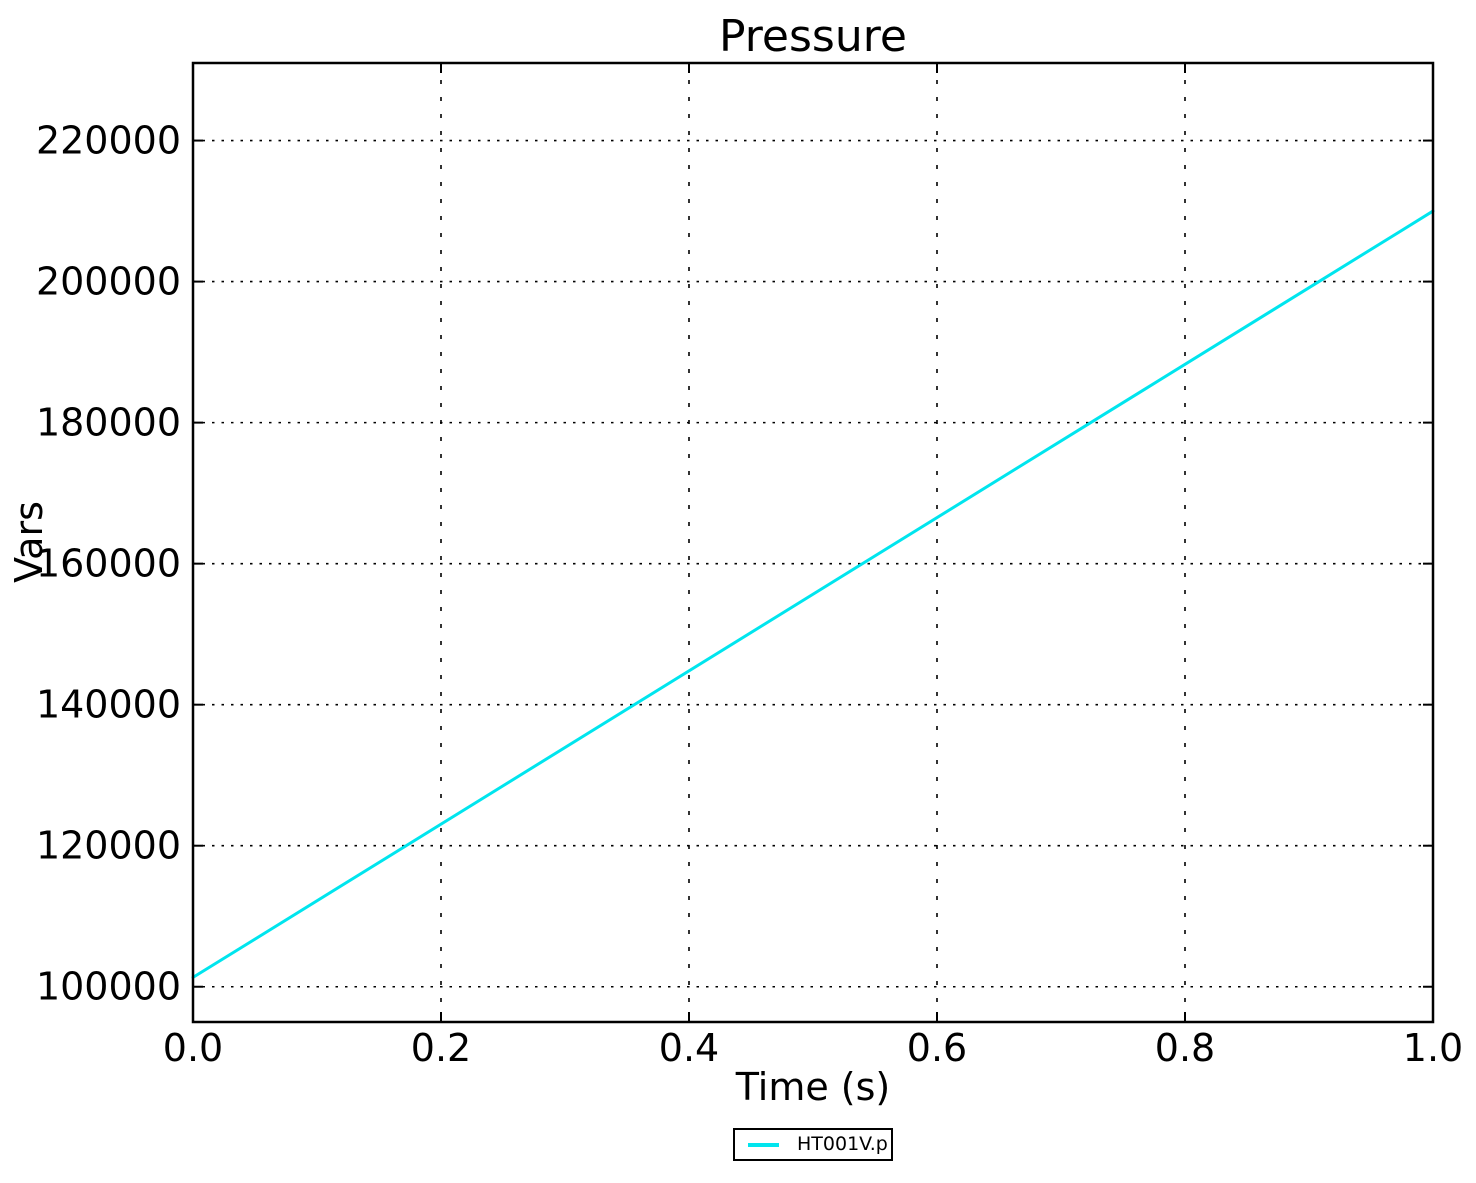  What do you see at coordinates (813, 36) in the screenshot?
I see `chart-title: Pressure` at bounding box center [813, 36].